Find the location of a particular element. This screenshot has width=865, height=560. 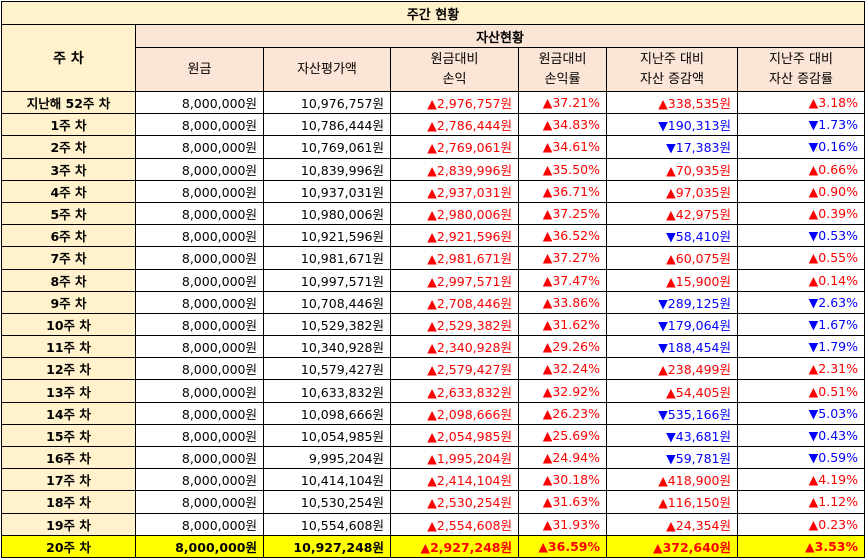

week-cell: 13주 차 is located at coordinates (68, 391).